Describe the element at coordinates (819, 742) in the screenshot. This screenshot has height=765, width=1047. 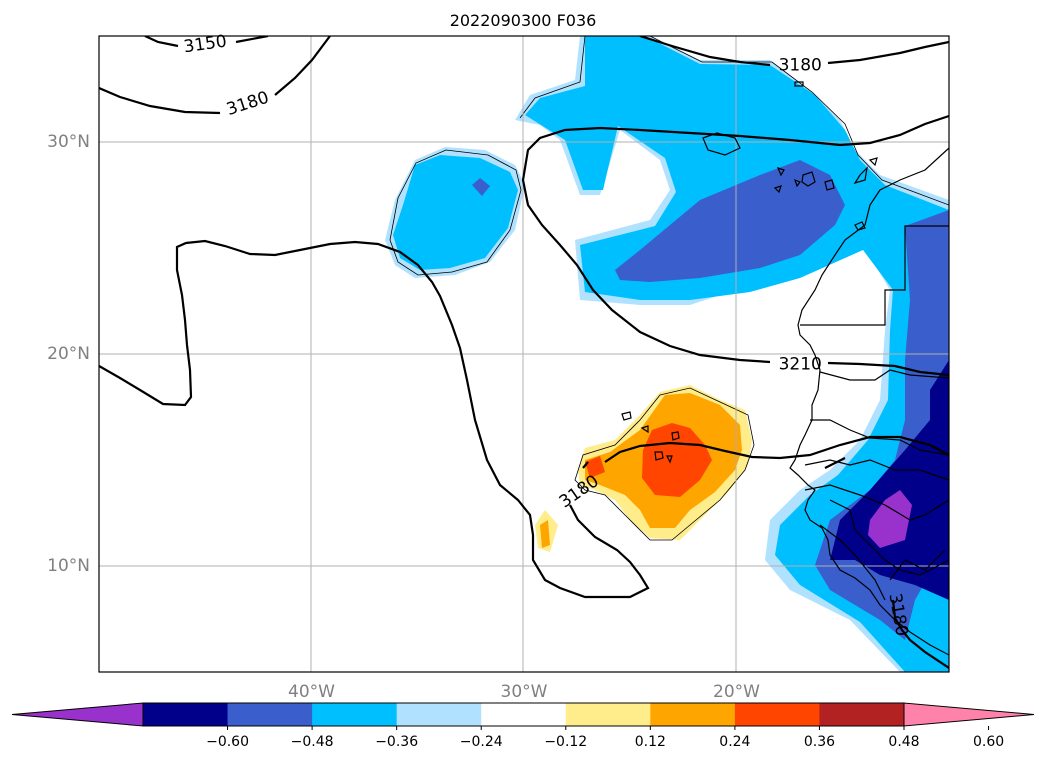
I see `colorbar-tick-label: 0.36` at that location.